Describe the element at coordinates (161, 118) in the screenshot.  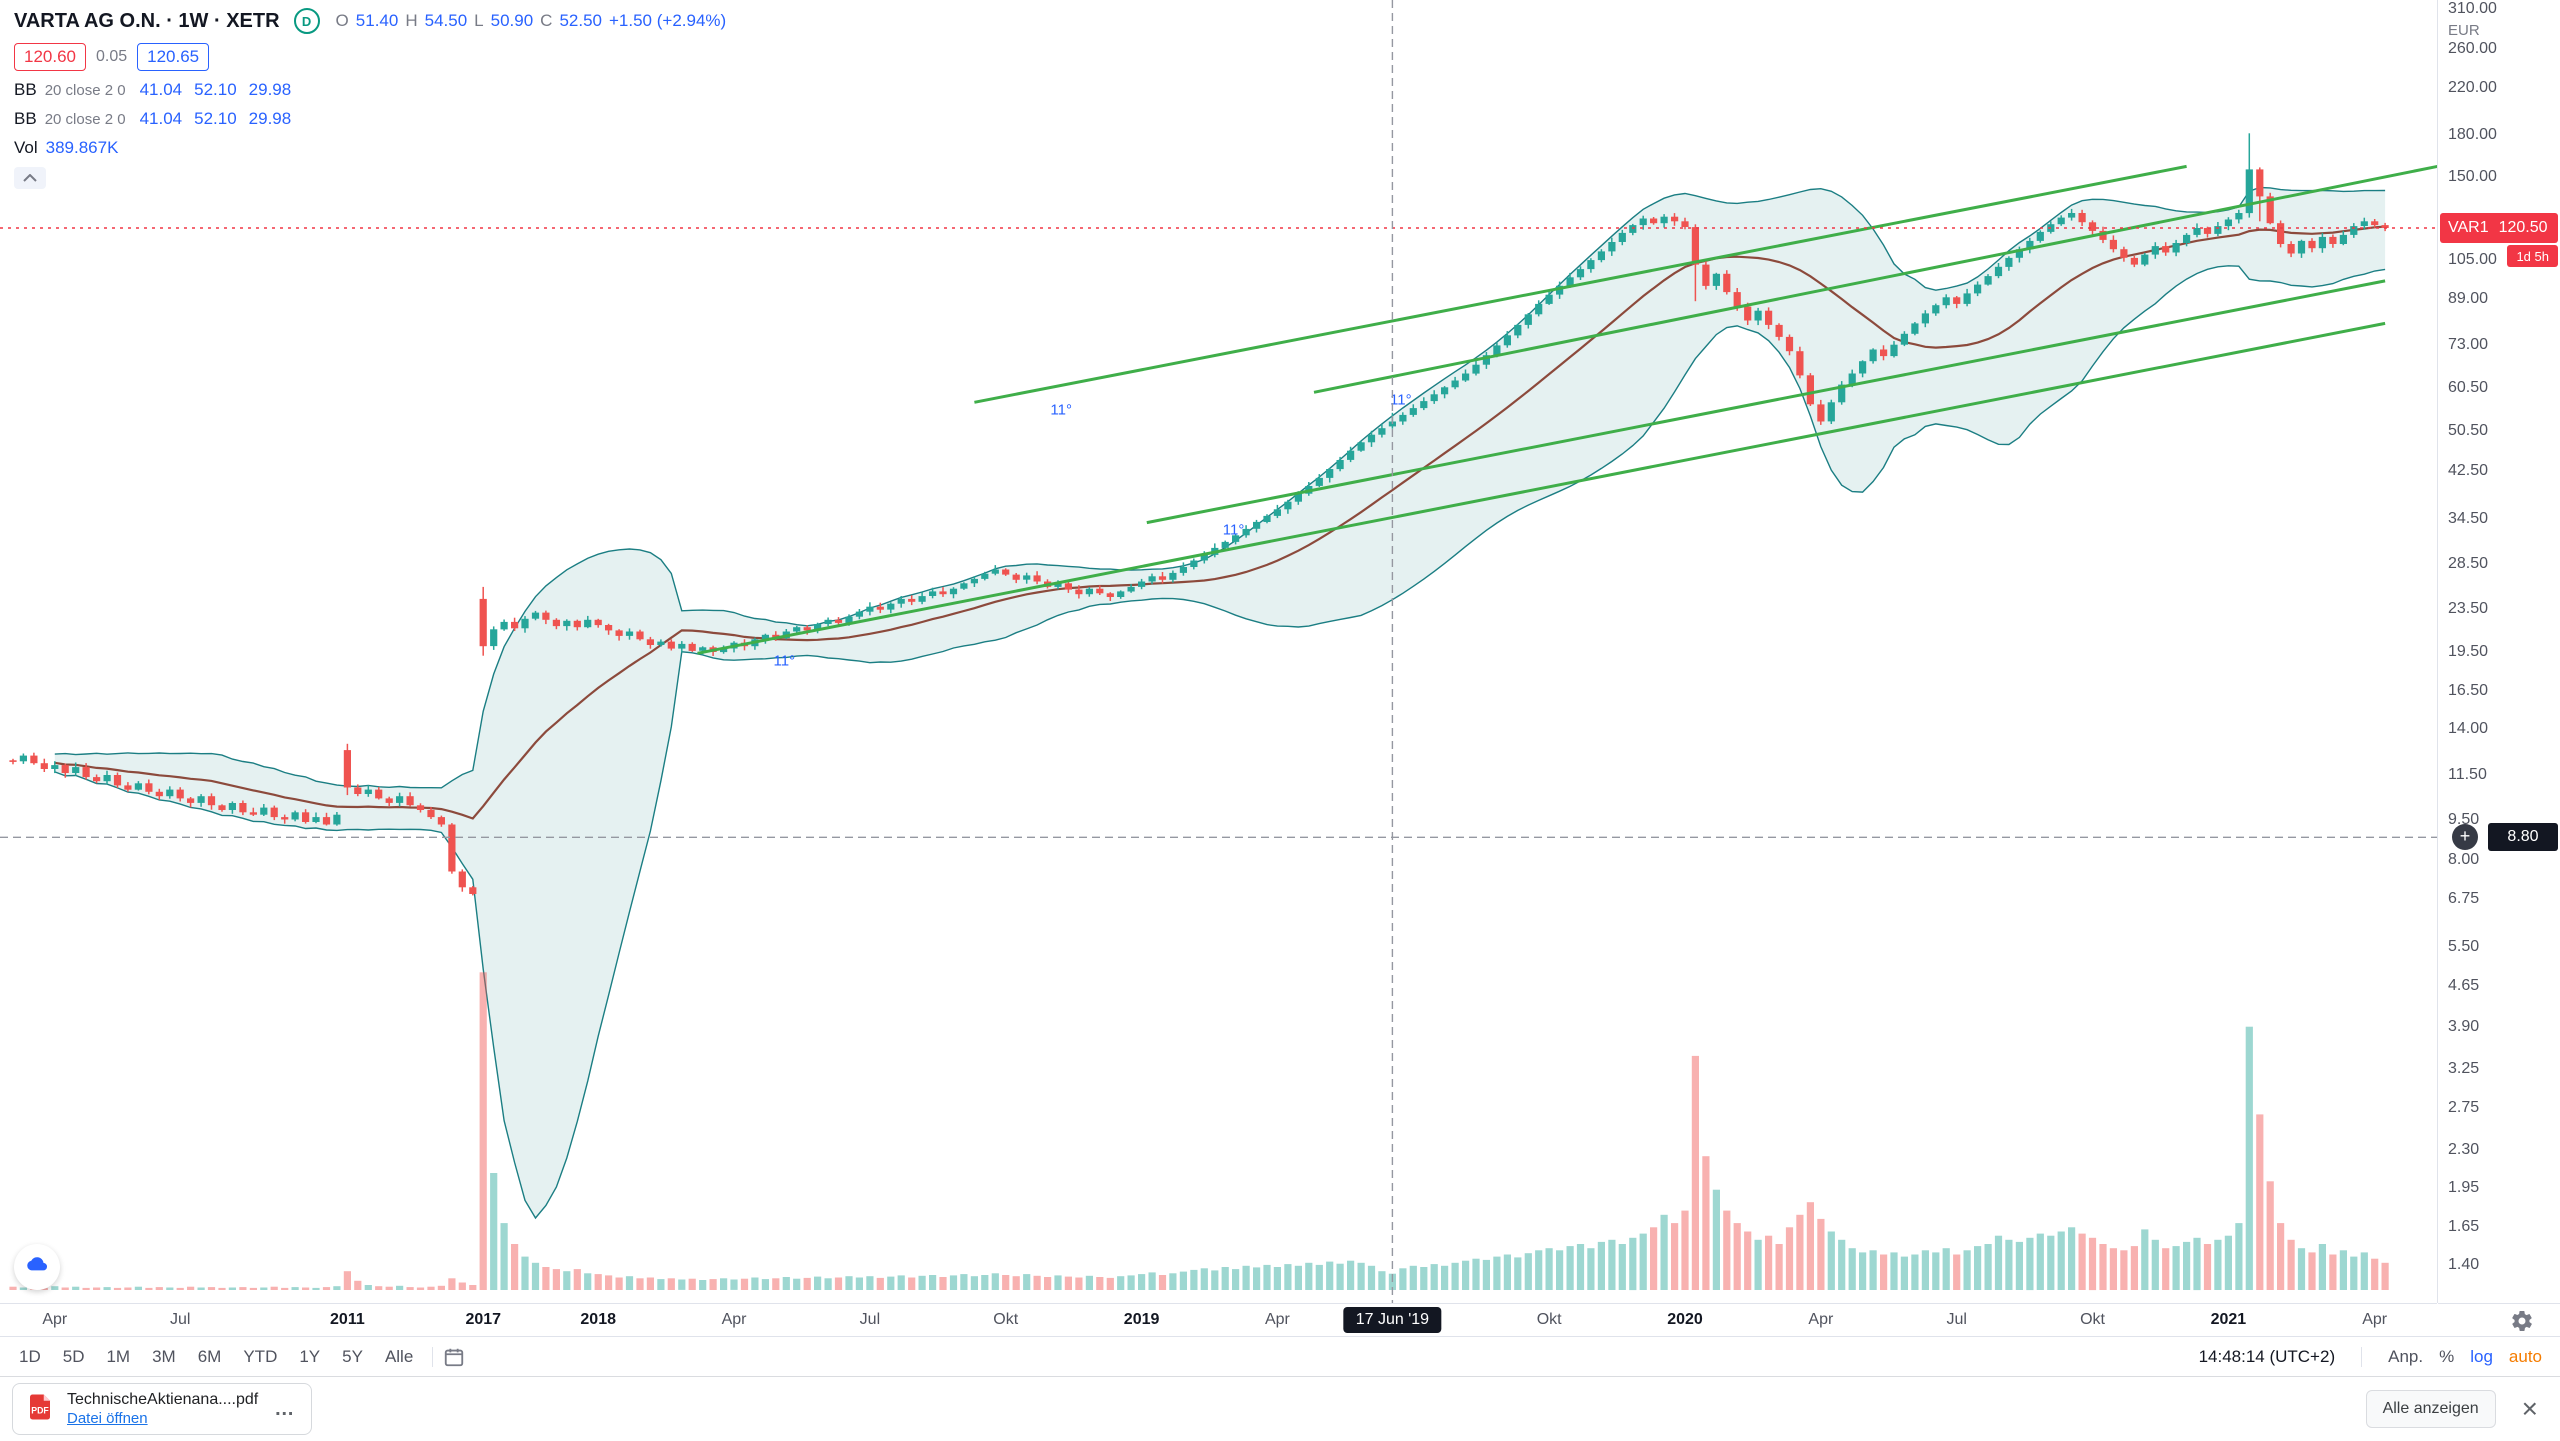
I see `bb2-basis-value: 41.04` at that location.